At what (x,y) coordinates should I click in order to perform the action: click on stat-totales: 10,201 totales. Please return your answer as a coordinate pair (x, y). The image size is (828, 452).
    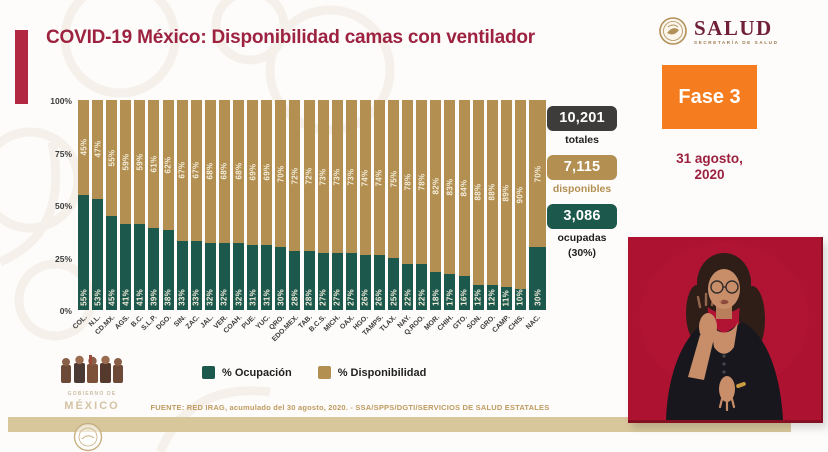
    Looking at the image, I should click on (582, 126).